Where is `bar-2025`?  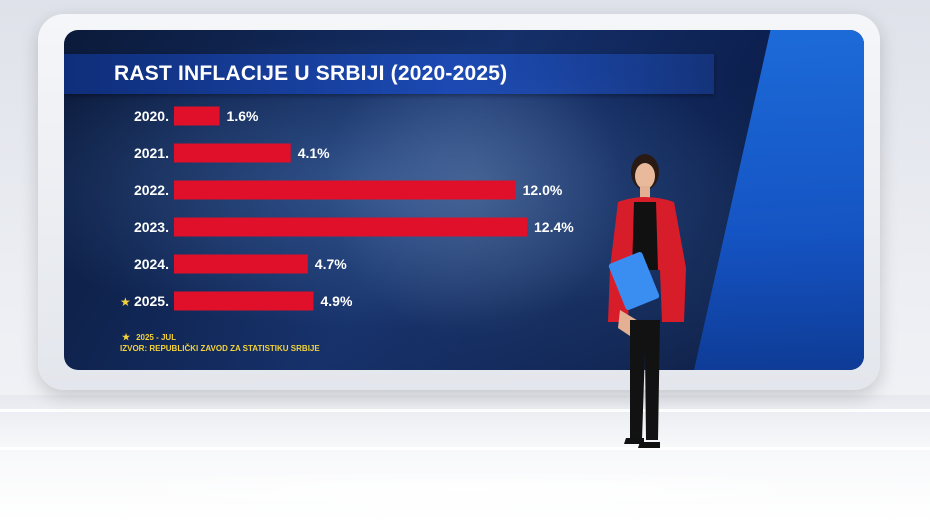 bar-2025 is located at coordinates (244, 301).